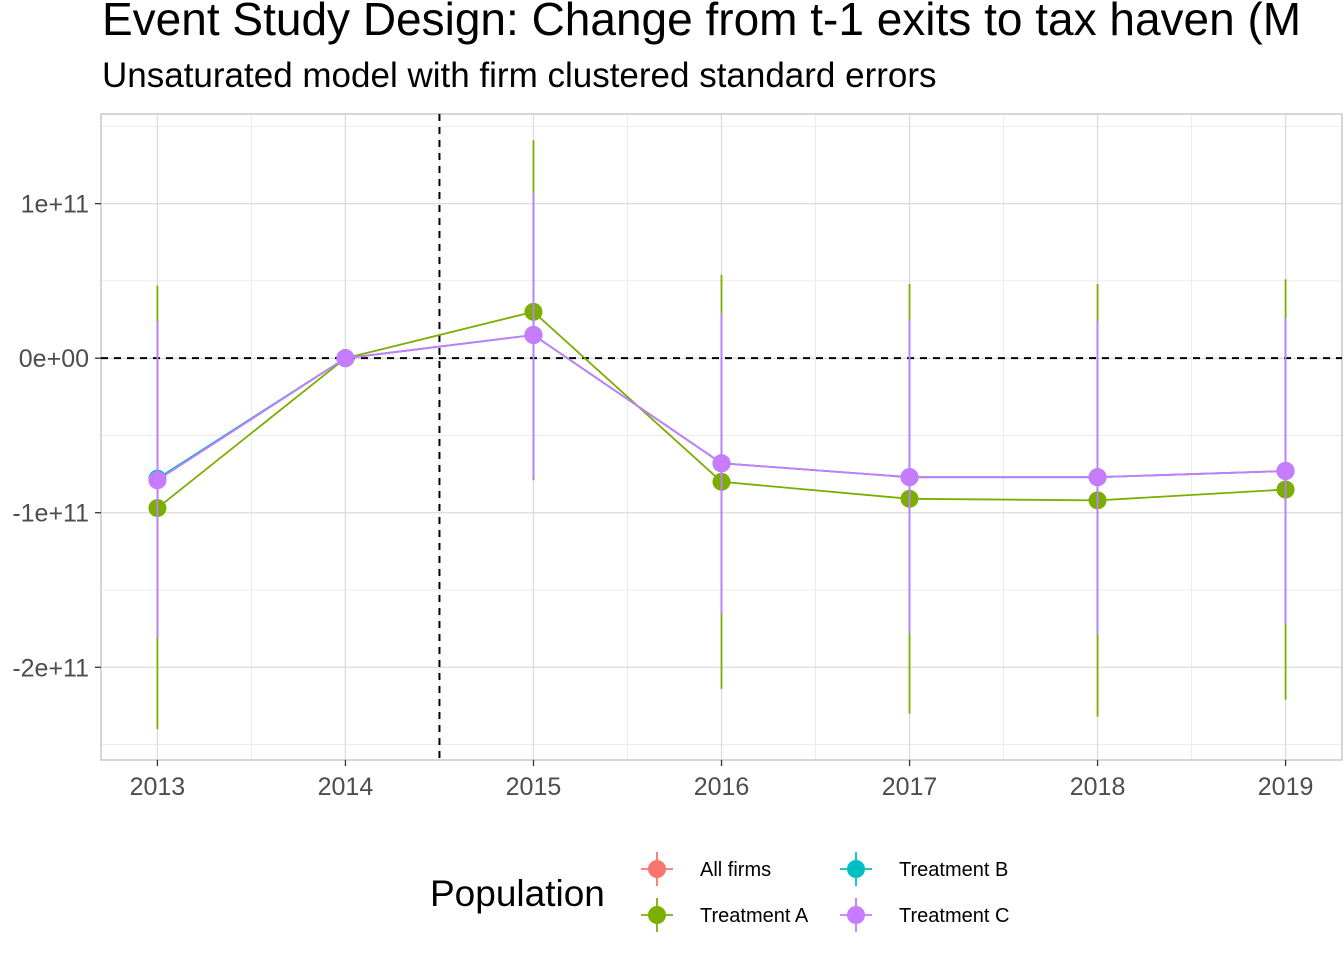  I want to click on legend-key-all-firms: All firms, so click(706, 869).